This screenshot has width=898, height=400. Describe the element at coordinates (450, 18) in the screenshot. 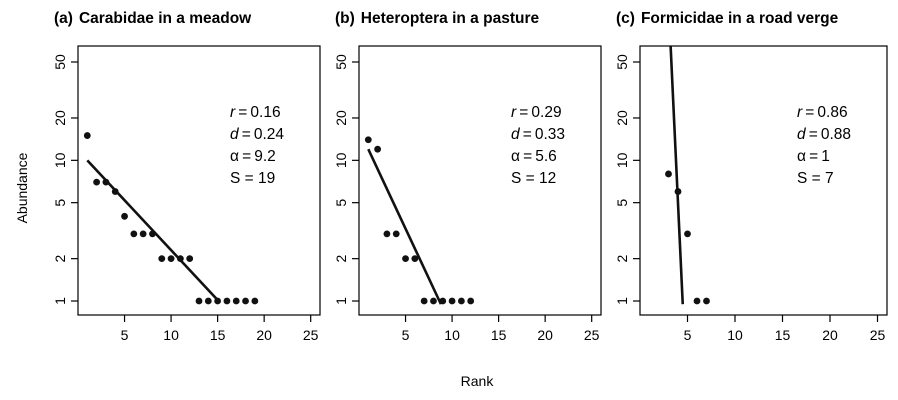

I see `panel-b-title-text: Heteroptera in a pasture` at that location.